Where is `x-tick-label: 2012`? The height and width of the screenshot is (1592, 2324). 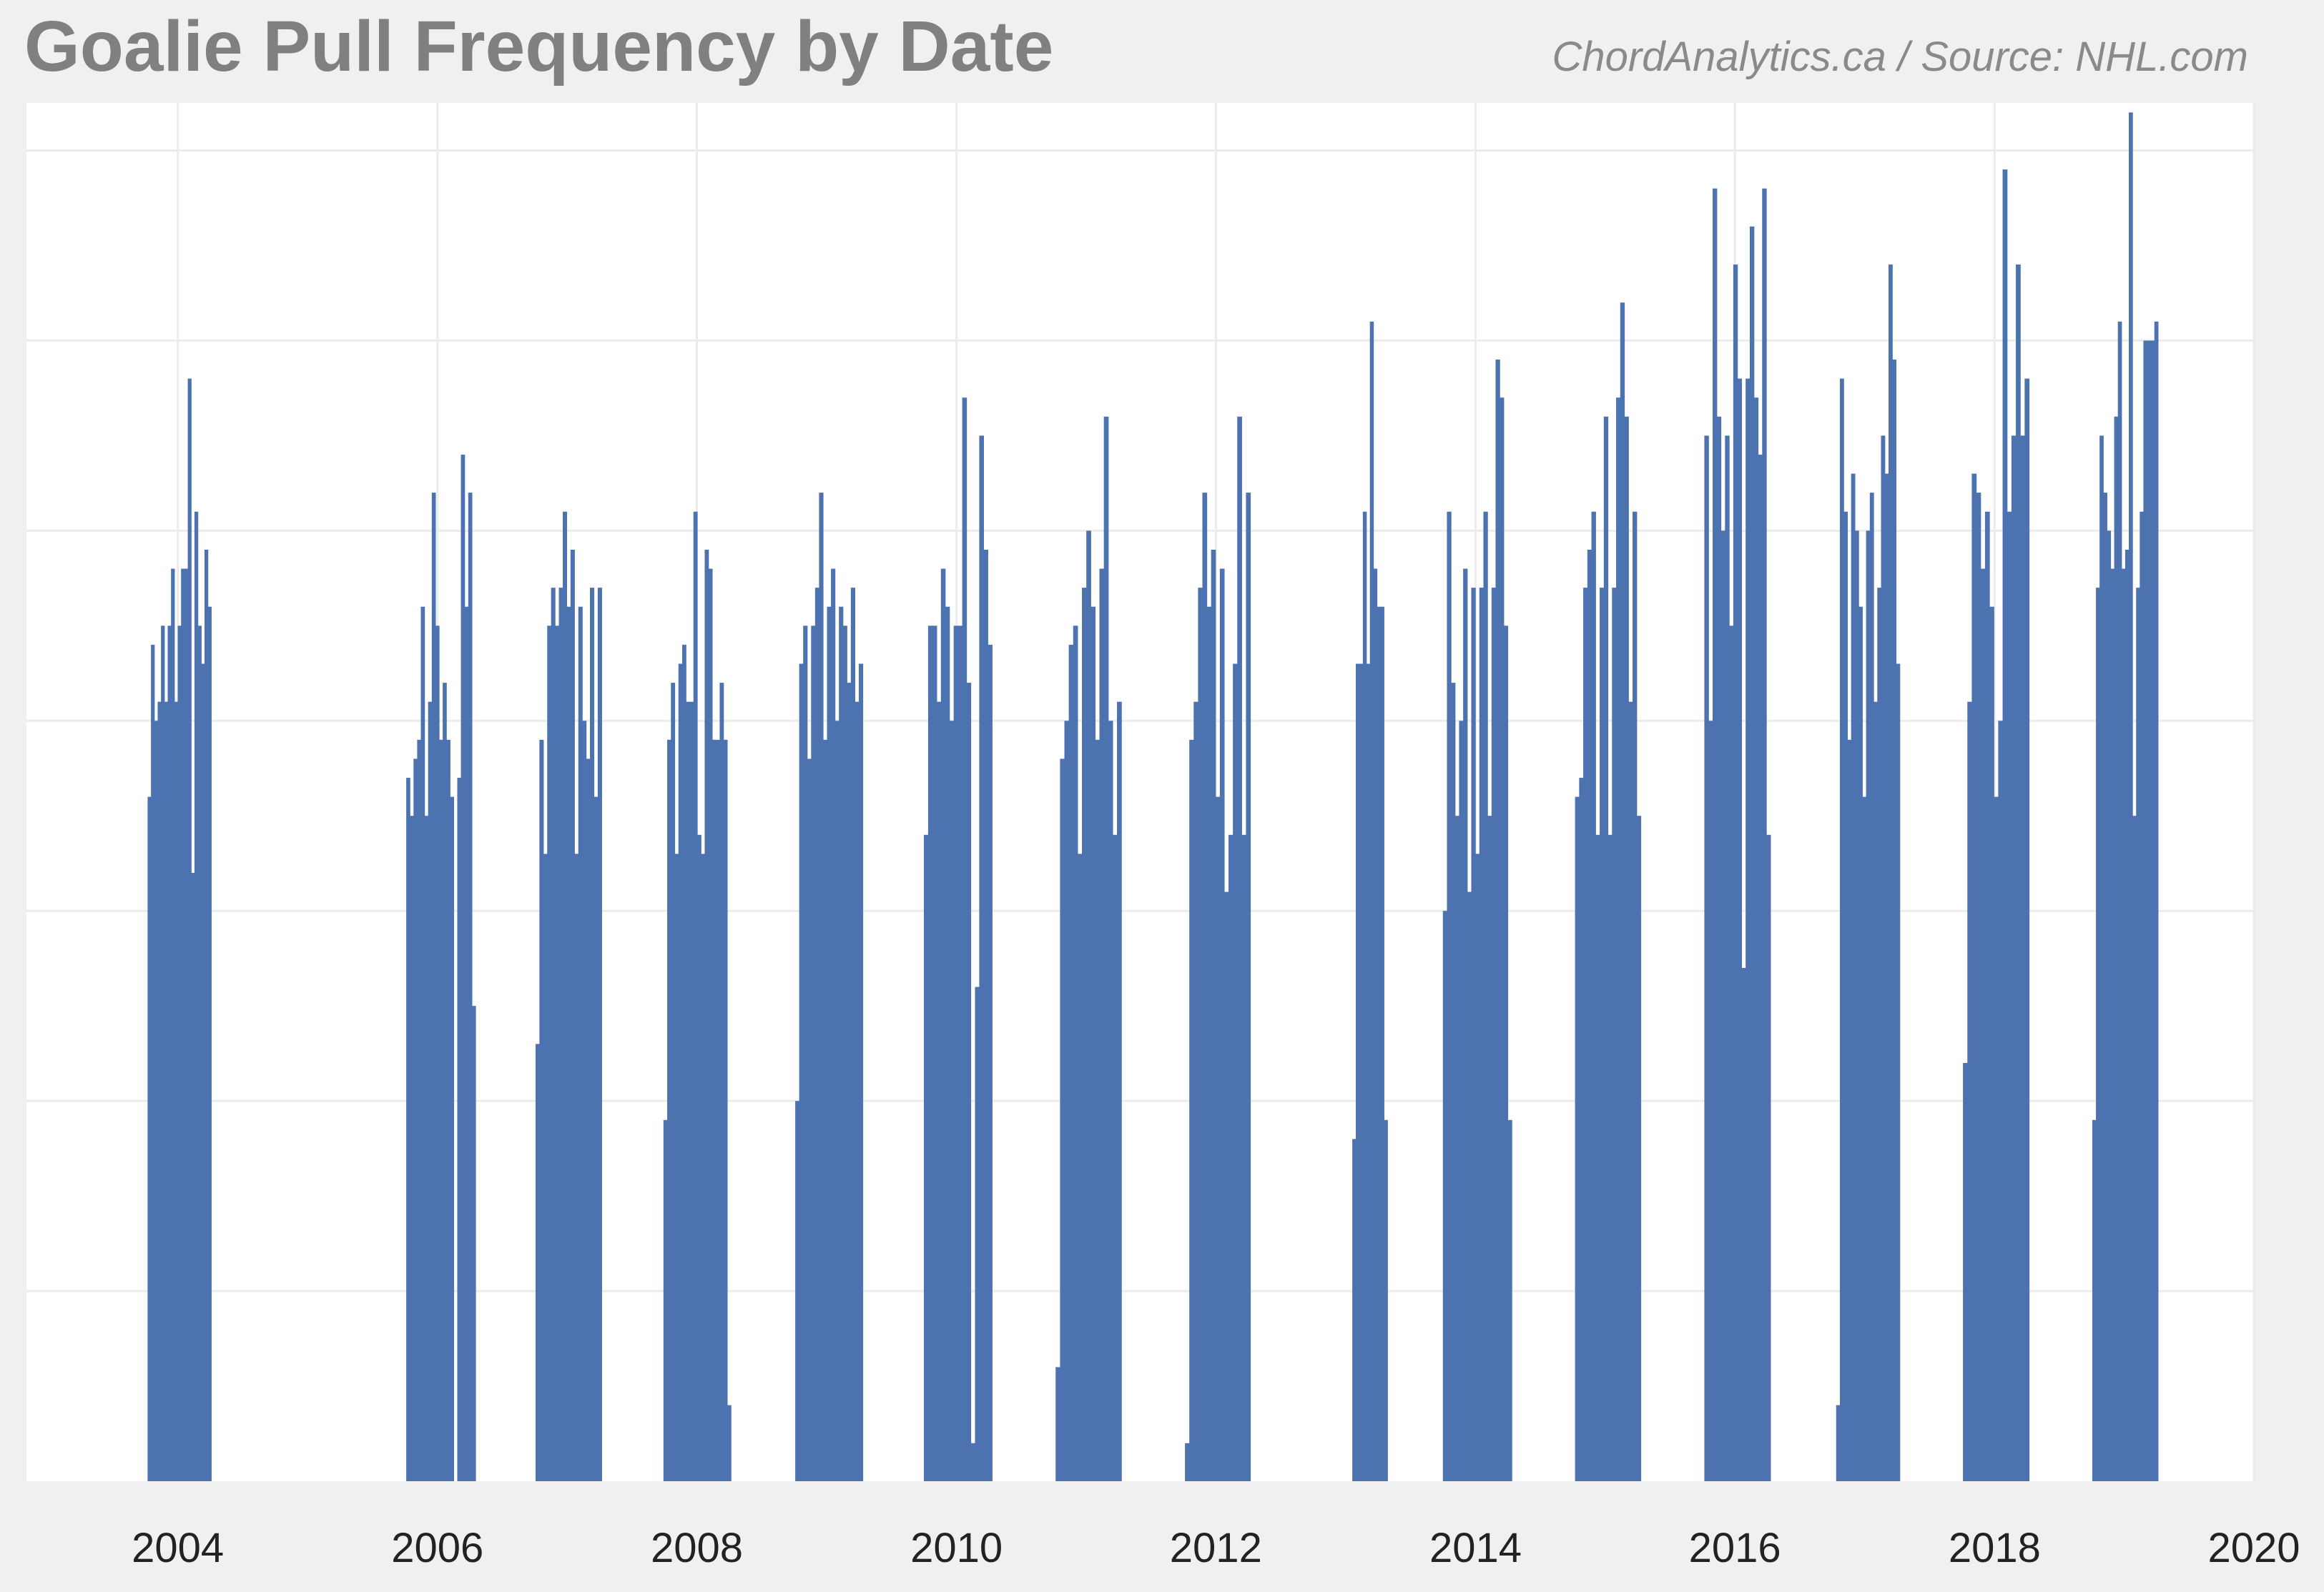 x-tick-label: 2012 is located at coordinates (1216, 1548).